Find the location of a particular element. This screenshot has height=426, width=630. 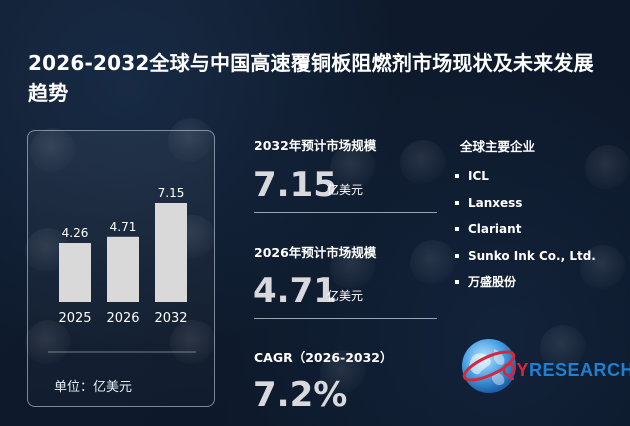

company-item: Sunko Ink Co., Ltd. is located at coordinates (524, 256).